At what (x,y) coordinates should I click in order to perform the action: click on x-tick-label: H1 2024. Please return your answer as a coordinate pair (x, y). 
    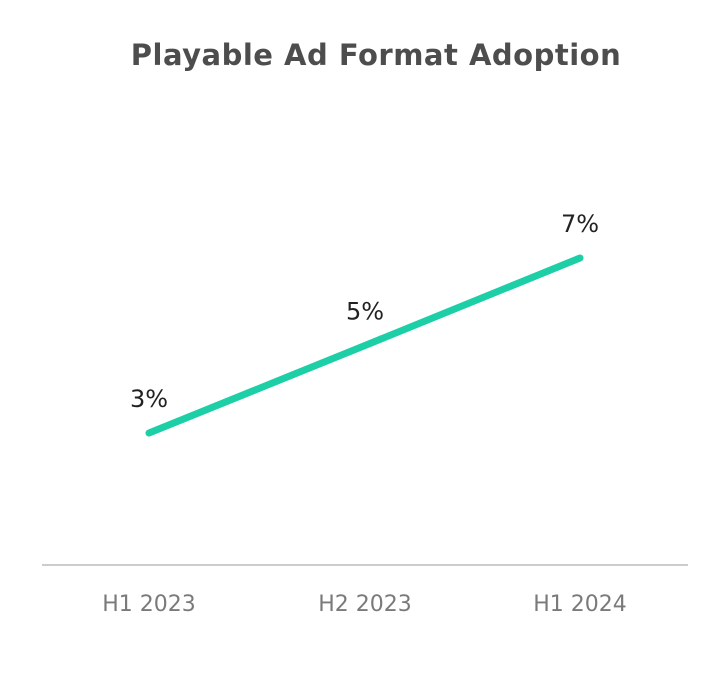
    Looking at the image, I should click on (580, 604).